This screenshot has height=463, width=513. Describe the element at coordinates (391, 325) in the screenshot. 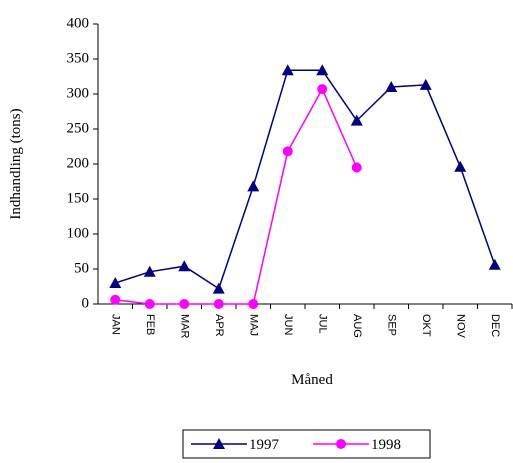

I see `x-tick-label: SEP` at that location.